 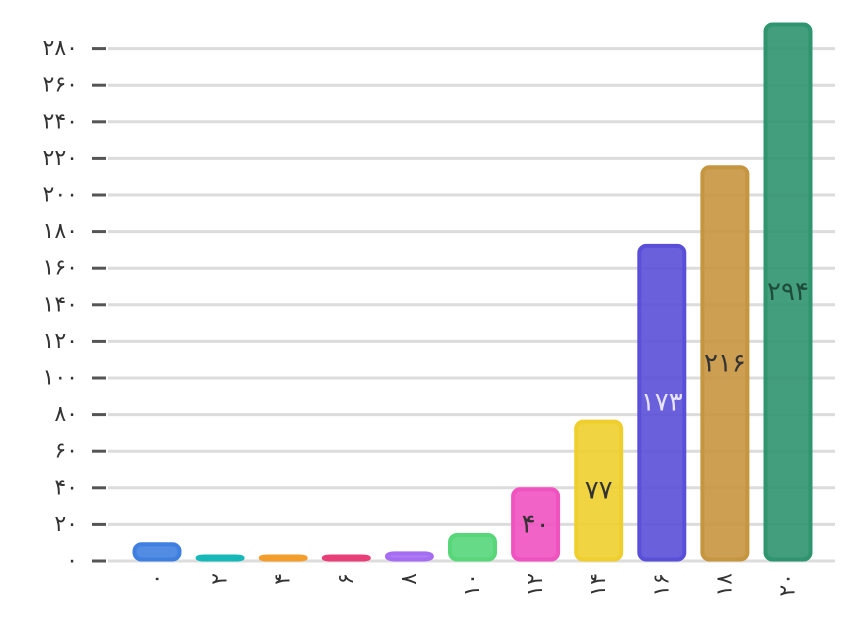 What do you see at coordinates (66, 524) in the screenshot?
I see `y-tick-label: ۲۰` at bounding box center [66, 524].